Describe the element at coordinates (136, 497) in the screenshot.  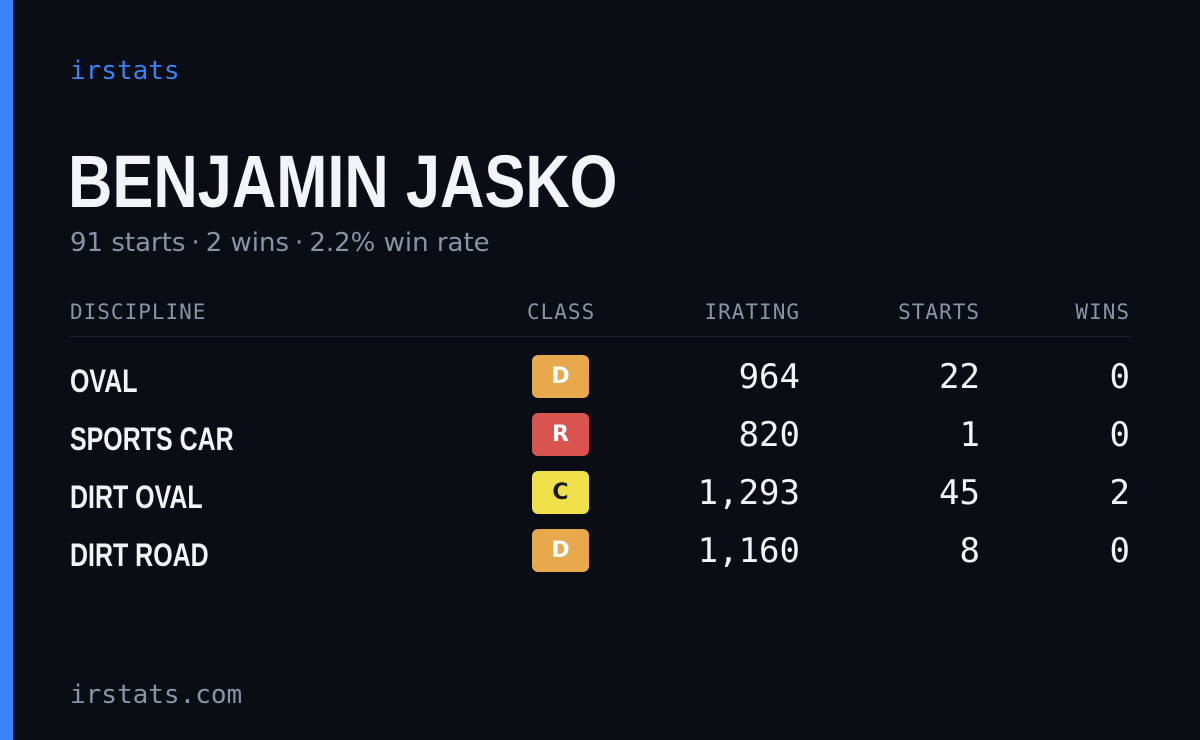
I see `discipline-cell: DIRT OVAL` at that location.